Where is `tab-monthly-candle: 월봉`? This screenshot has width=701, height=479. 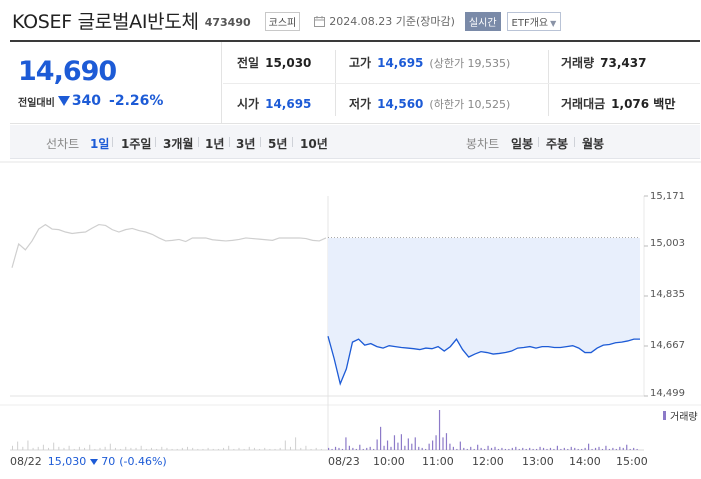
tab-monthly-candle: 월봉 is located at coordinates (593, 144).